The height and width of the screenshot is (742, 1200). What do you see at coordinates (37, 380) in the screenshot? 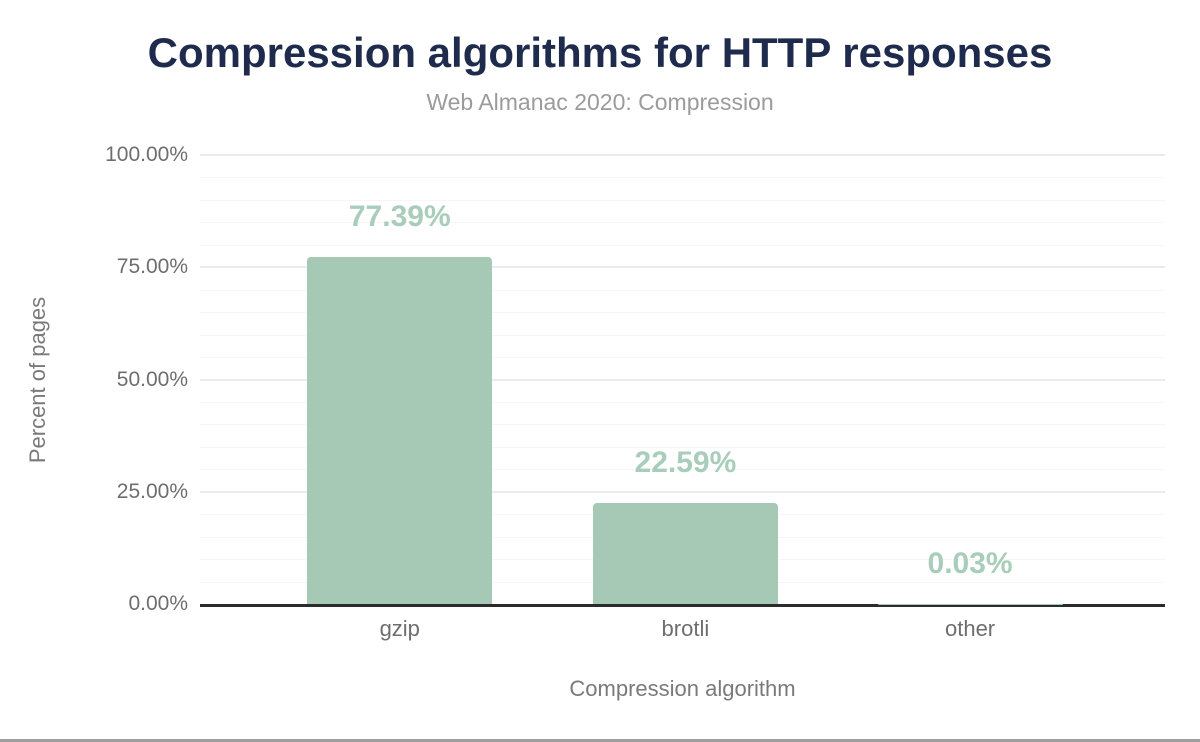
I see `y-axis-title: Percent of pages` at bounding box center [37, 380].